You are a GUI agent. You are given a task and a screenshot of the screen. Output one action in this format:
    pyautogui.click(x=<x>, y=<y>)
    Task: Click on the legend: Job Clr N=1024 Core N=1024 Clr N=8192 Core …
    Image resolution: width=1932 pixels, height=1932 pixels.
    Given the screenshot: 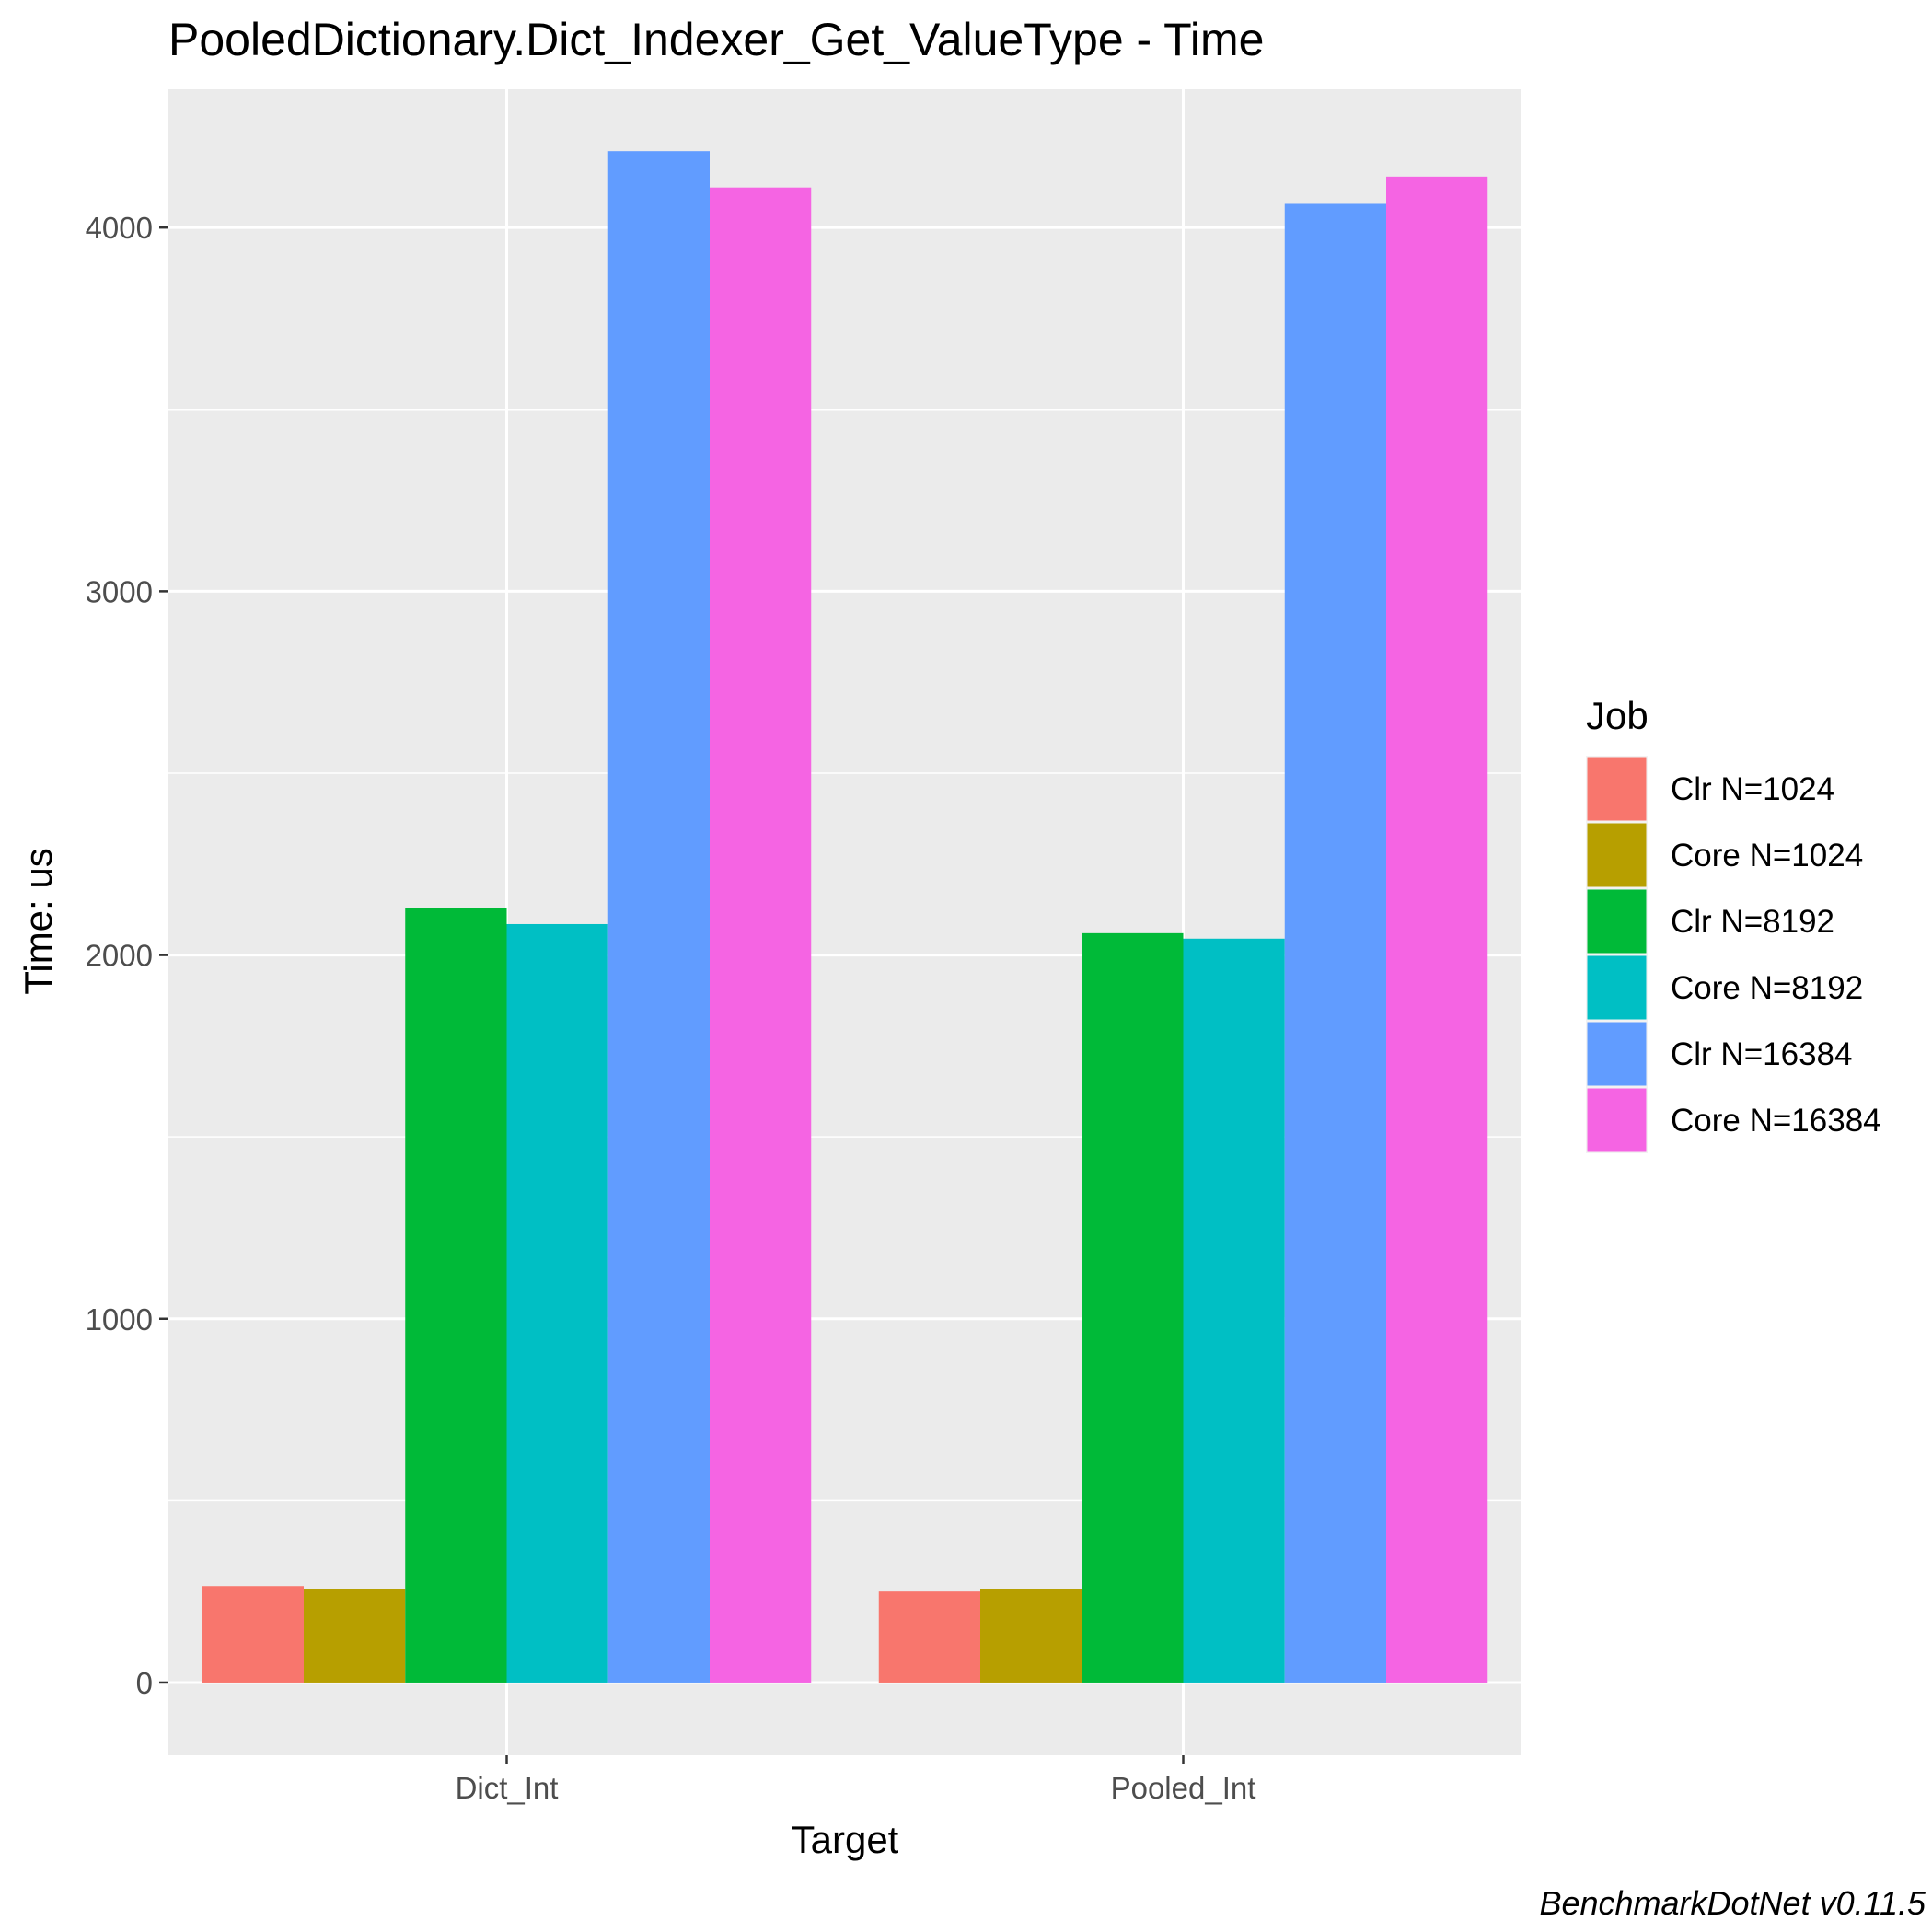 What is the action you would take?
    pyautogui.click(x=1733, y=924)
    